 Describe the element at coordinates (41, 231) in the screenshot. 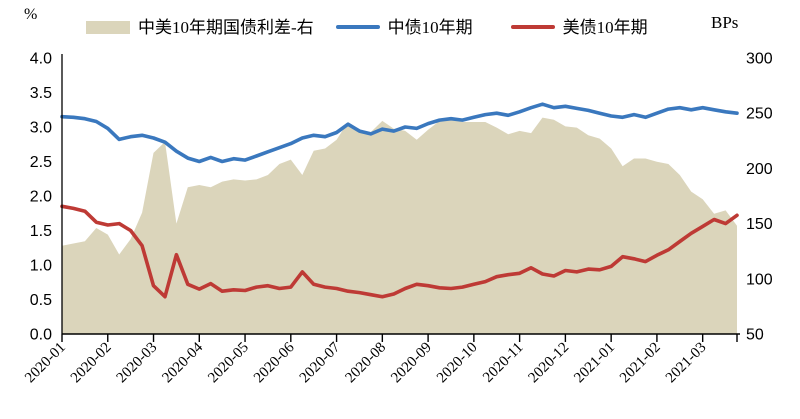

I see `y-axis-left-tick-label: 1.5` at that location.